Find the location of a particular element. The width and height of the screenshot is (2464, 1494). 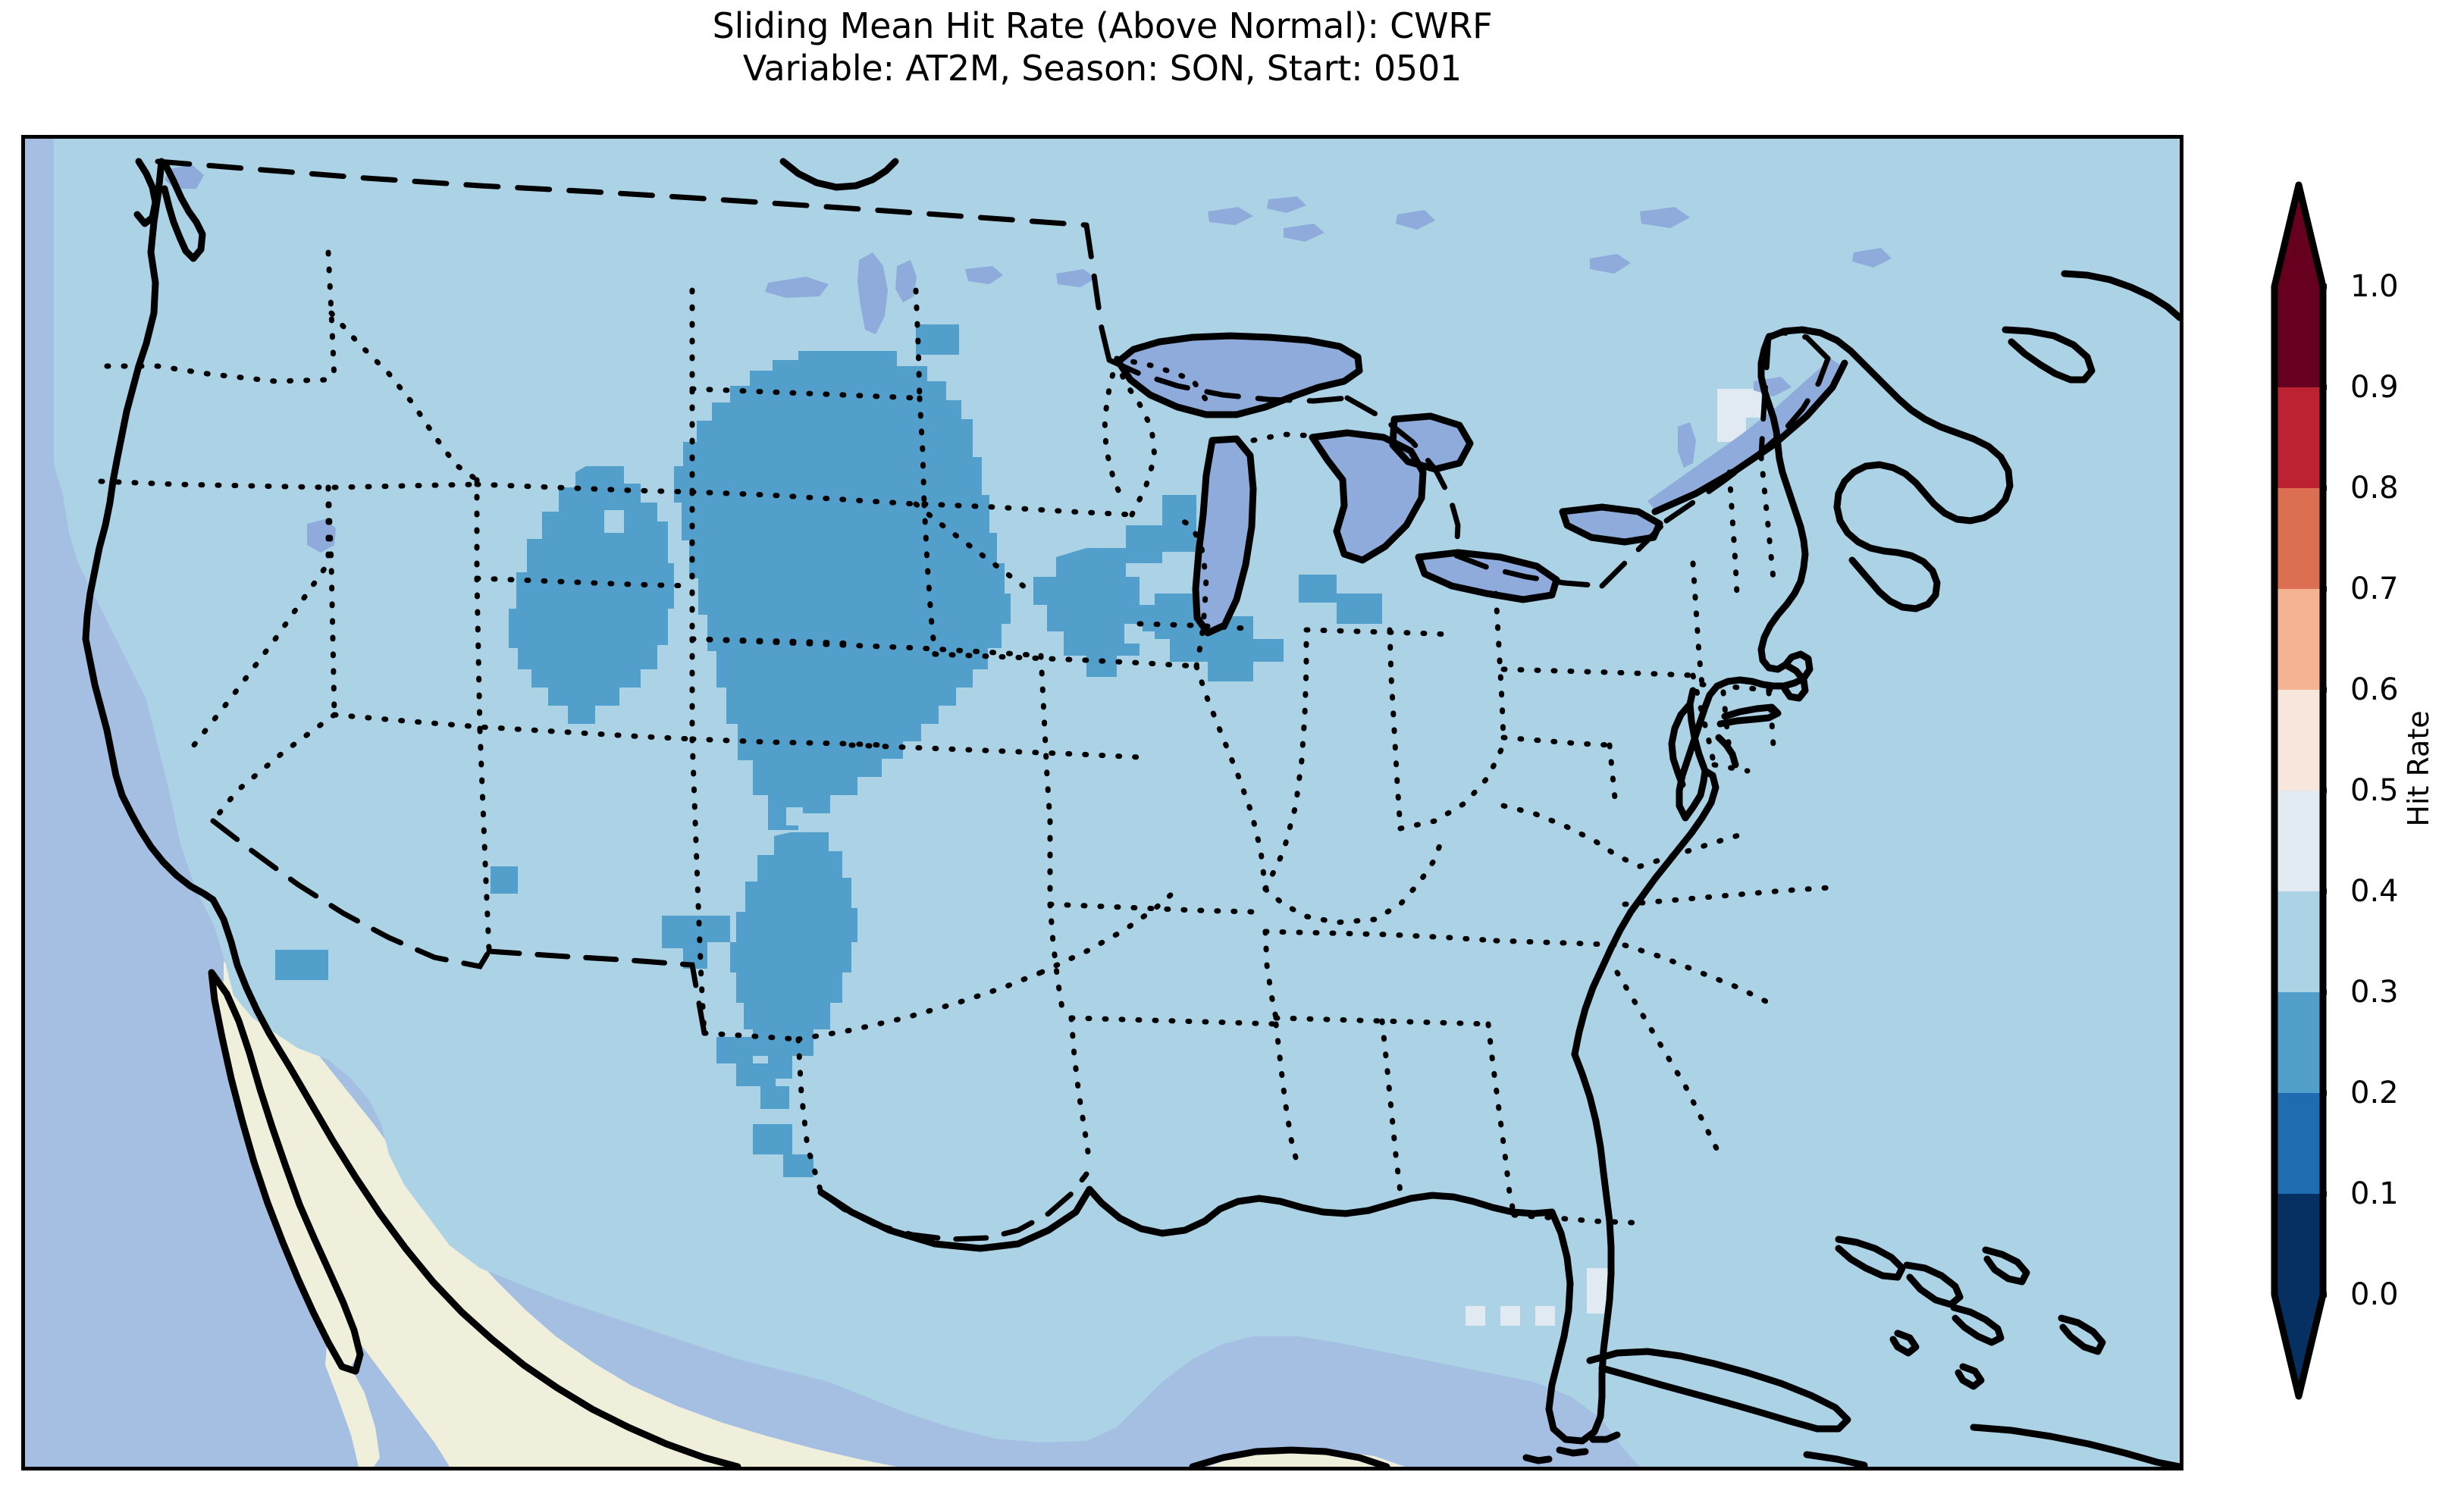

colorbar-band-0.6-0.7 is located at coordinates (2298, 639).